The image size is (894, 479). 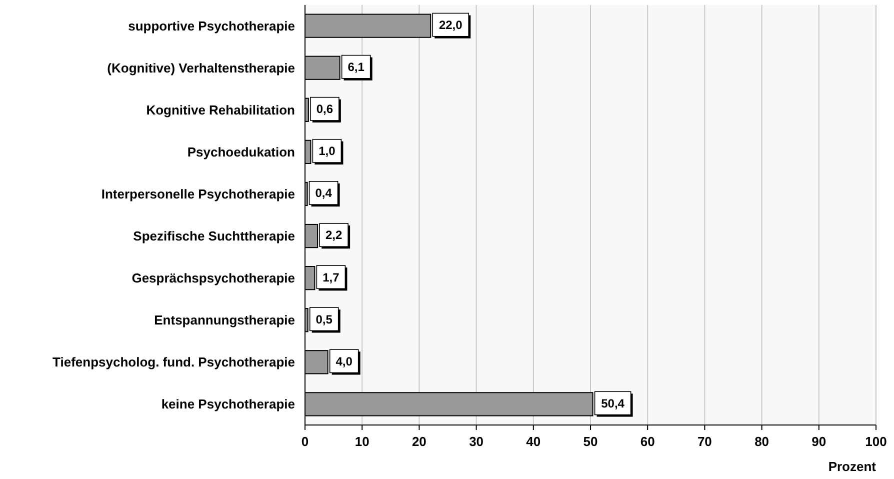 I want to click on x-tick-label: 30, so click(x=476, y=441).